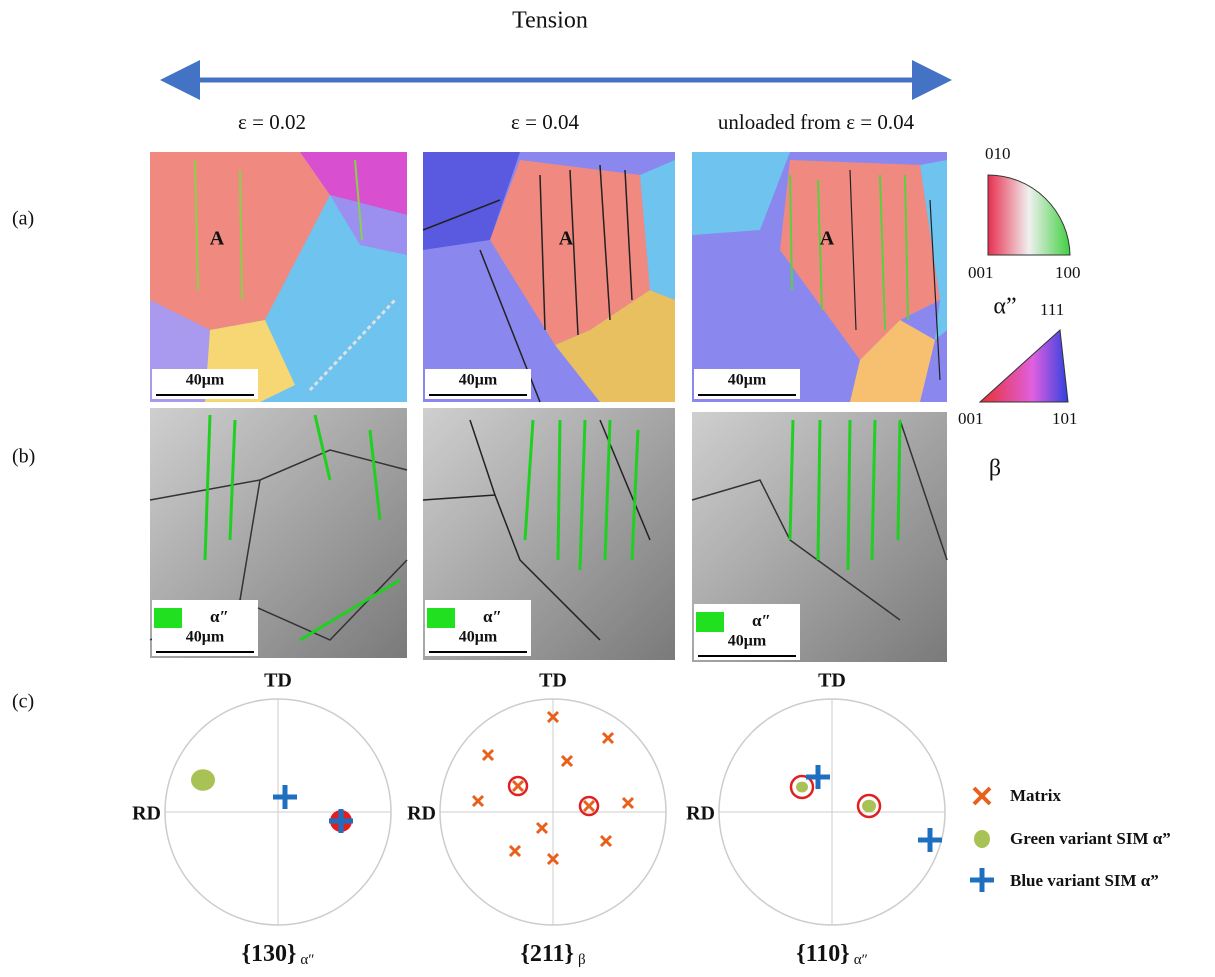 The width and height of the screenshot is (1215, 977). I want to click on ipf-corner: 101, so click(1065, 418).